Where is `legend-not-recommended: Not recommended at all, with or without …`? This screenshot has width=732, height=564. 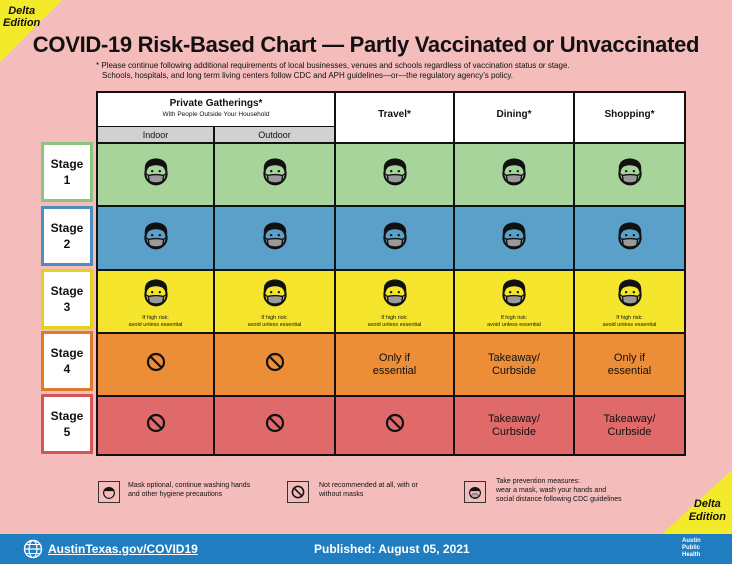
legend-not-recommended: Not recommended at all, with or without … is located at coordinates (368, 490).